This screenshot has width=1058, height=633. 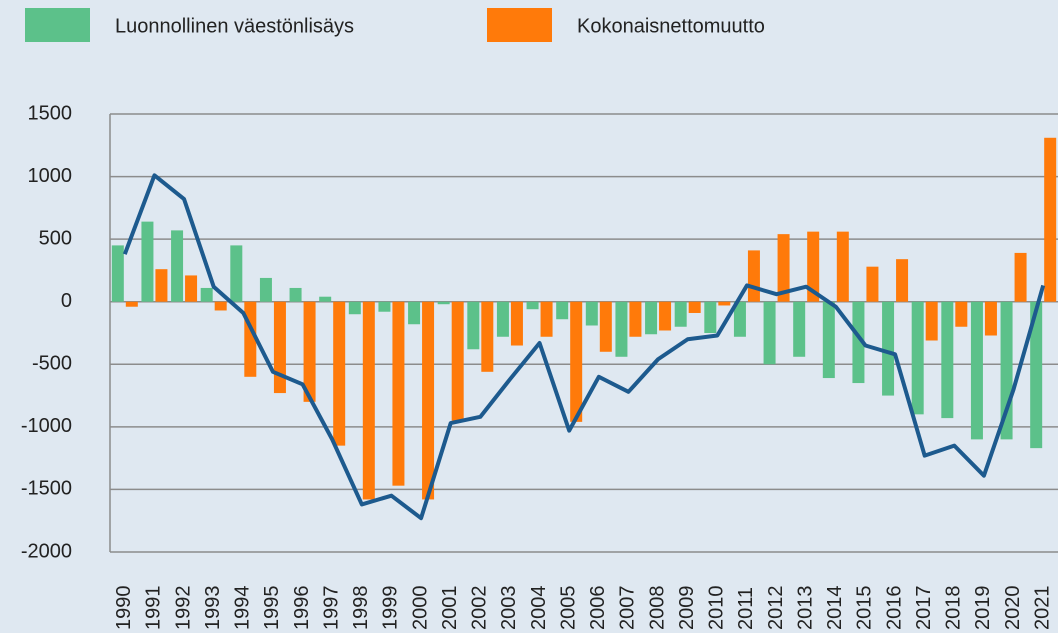 What do you see at coordinates (776, 608) in the screenshot?
I see `x-tick-label: 2012` at bounding box center [776, 608].